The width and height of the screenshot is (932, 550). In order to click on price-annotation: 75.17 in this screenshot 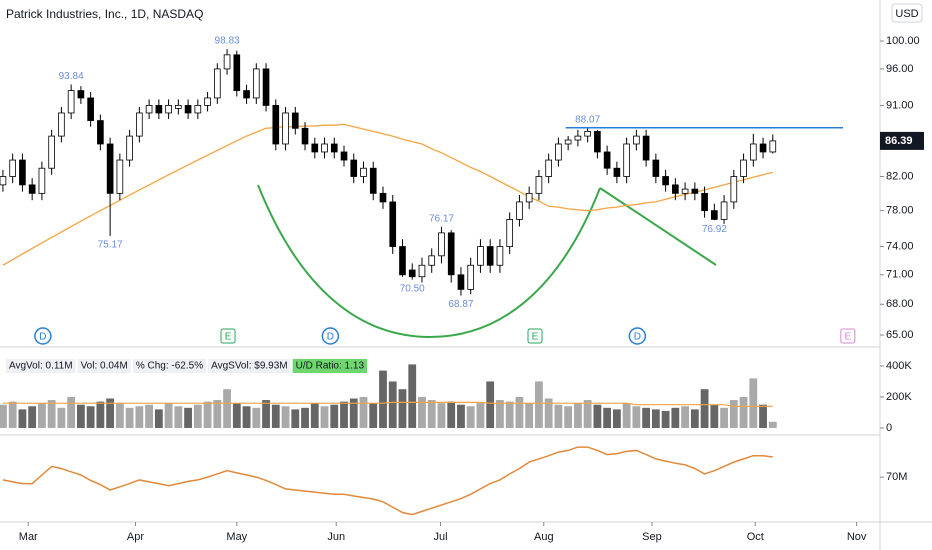, I will do `click(110, 244)`.